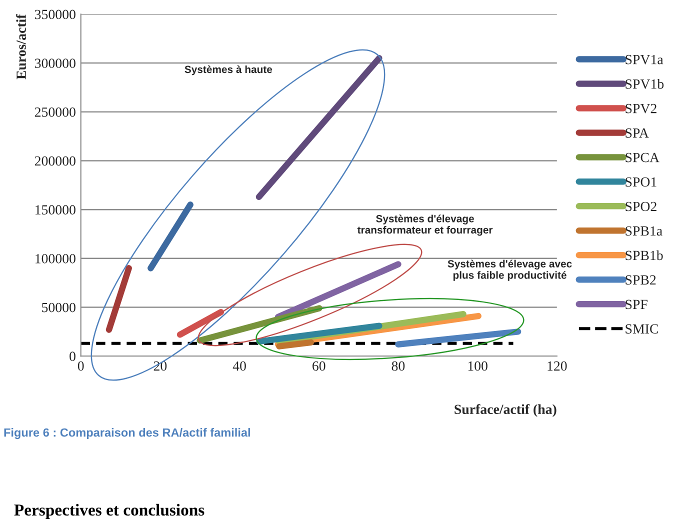 The width and height of the screenshot is (697, 526). What do you see at coordinates (127, 434) in the screenshot?
I see `caption: Figure 6 : Comparaison des RA/actif familial` at bounding box center [127, 434].